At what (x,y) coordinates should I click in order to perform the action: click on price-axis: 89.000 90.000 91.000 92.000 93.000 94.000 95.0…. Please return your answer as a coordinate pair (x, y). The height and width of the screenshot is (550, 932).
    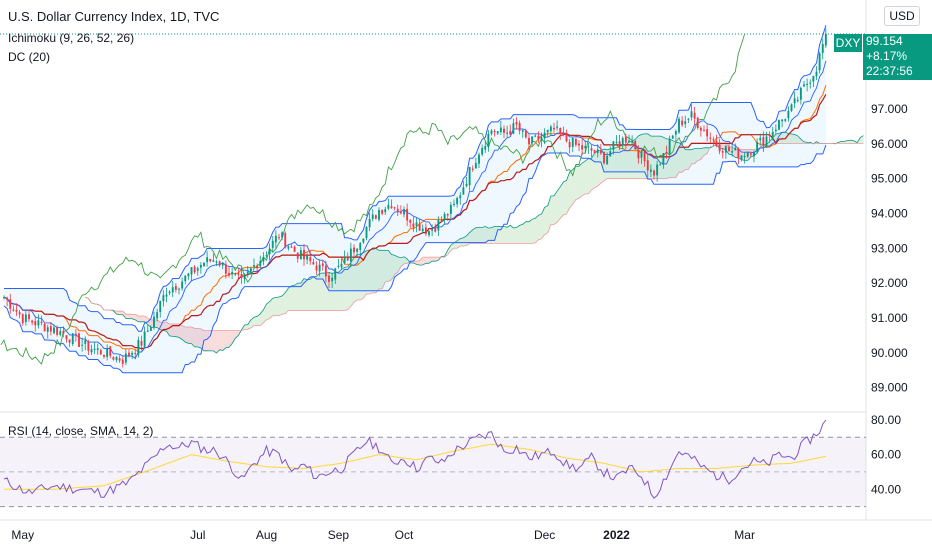
    Looking at the image, I should click on (889, 281).